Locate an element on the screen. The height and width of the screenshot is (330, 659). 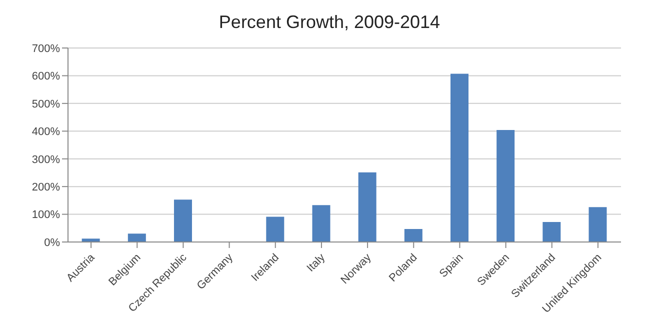
y-tick-label: 100% is located at coordinates (46, 215).